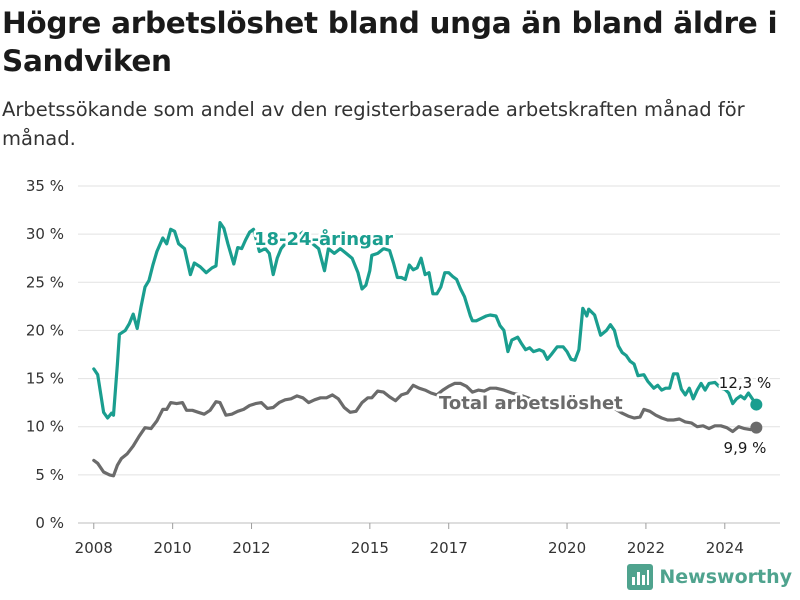 The height and width of the screenshot is (600, 800). What do you see at coordinates (45, 379) in the screenshot?
I see `y-tick-label: 15 %` at bounding box center [45, 379].